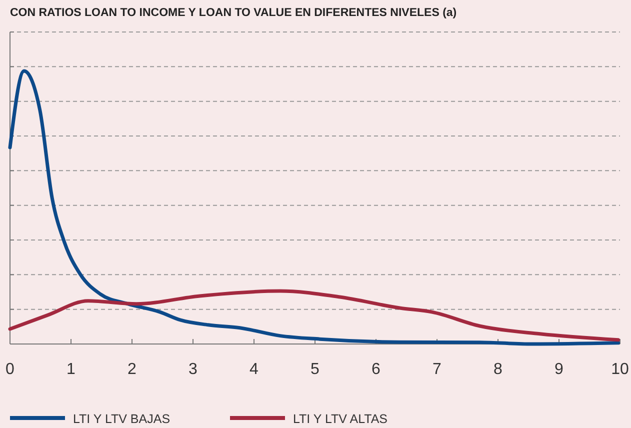 The image size is (631, 428). What do you see at coordinates (254, 369) in the screenshot?
I see `x-tick-label: 4` at bounding box center [254, 369].